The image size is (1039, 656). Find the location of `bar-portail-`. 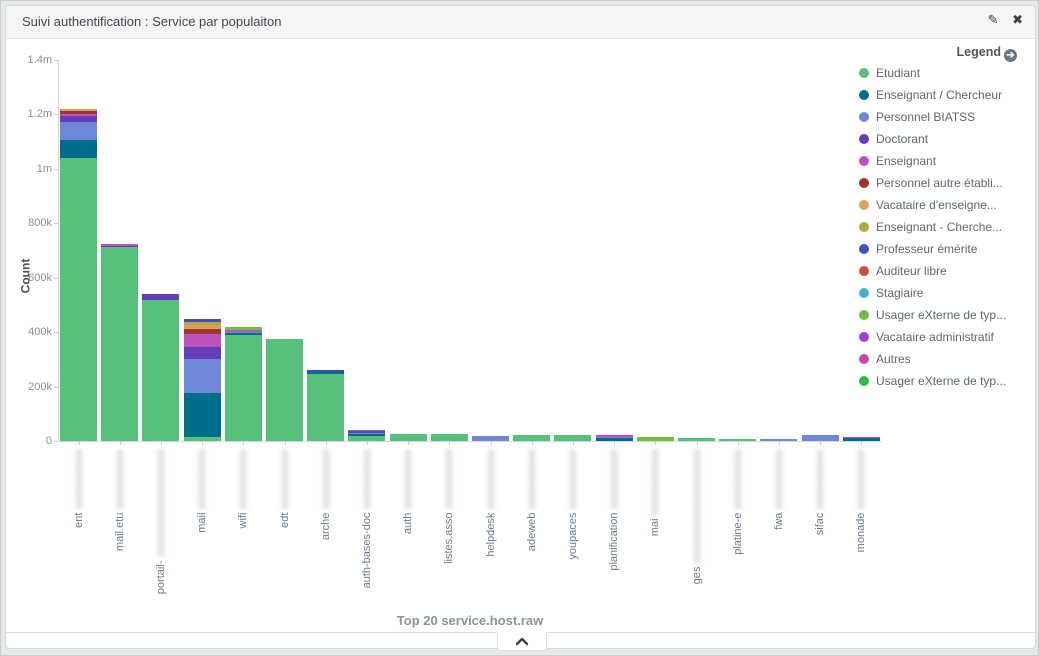

bar-portail- is located at coordinates (161, 367).